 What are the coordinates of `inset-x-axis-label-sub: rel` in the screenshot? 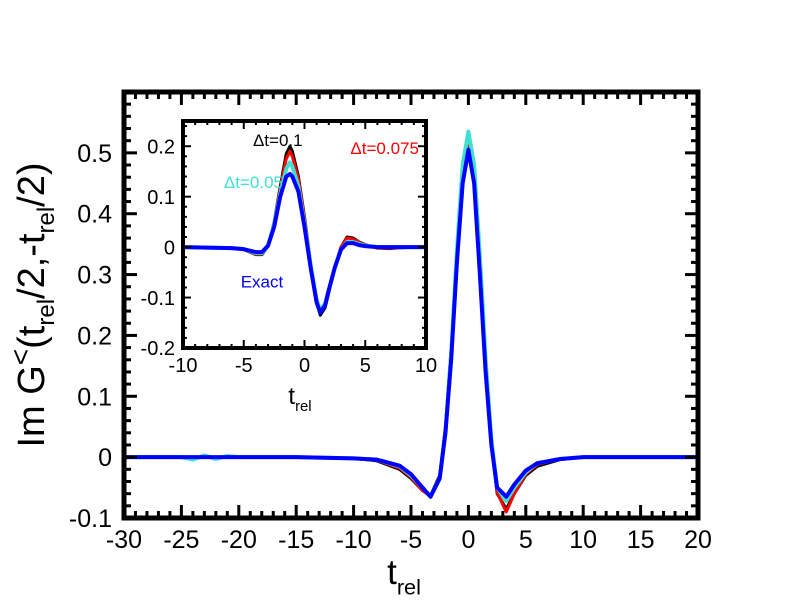 It's located at (303, 407).